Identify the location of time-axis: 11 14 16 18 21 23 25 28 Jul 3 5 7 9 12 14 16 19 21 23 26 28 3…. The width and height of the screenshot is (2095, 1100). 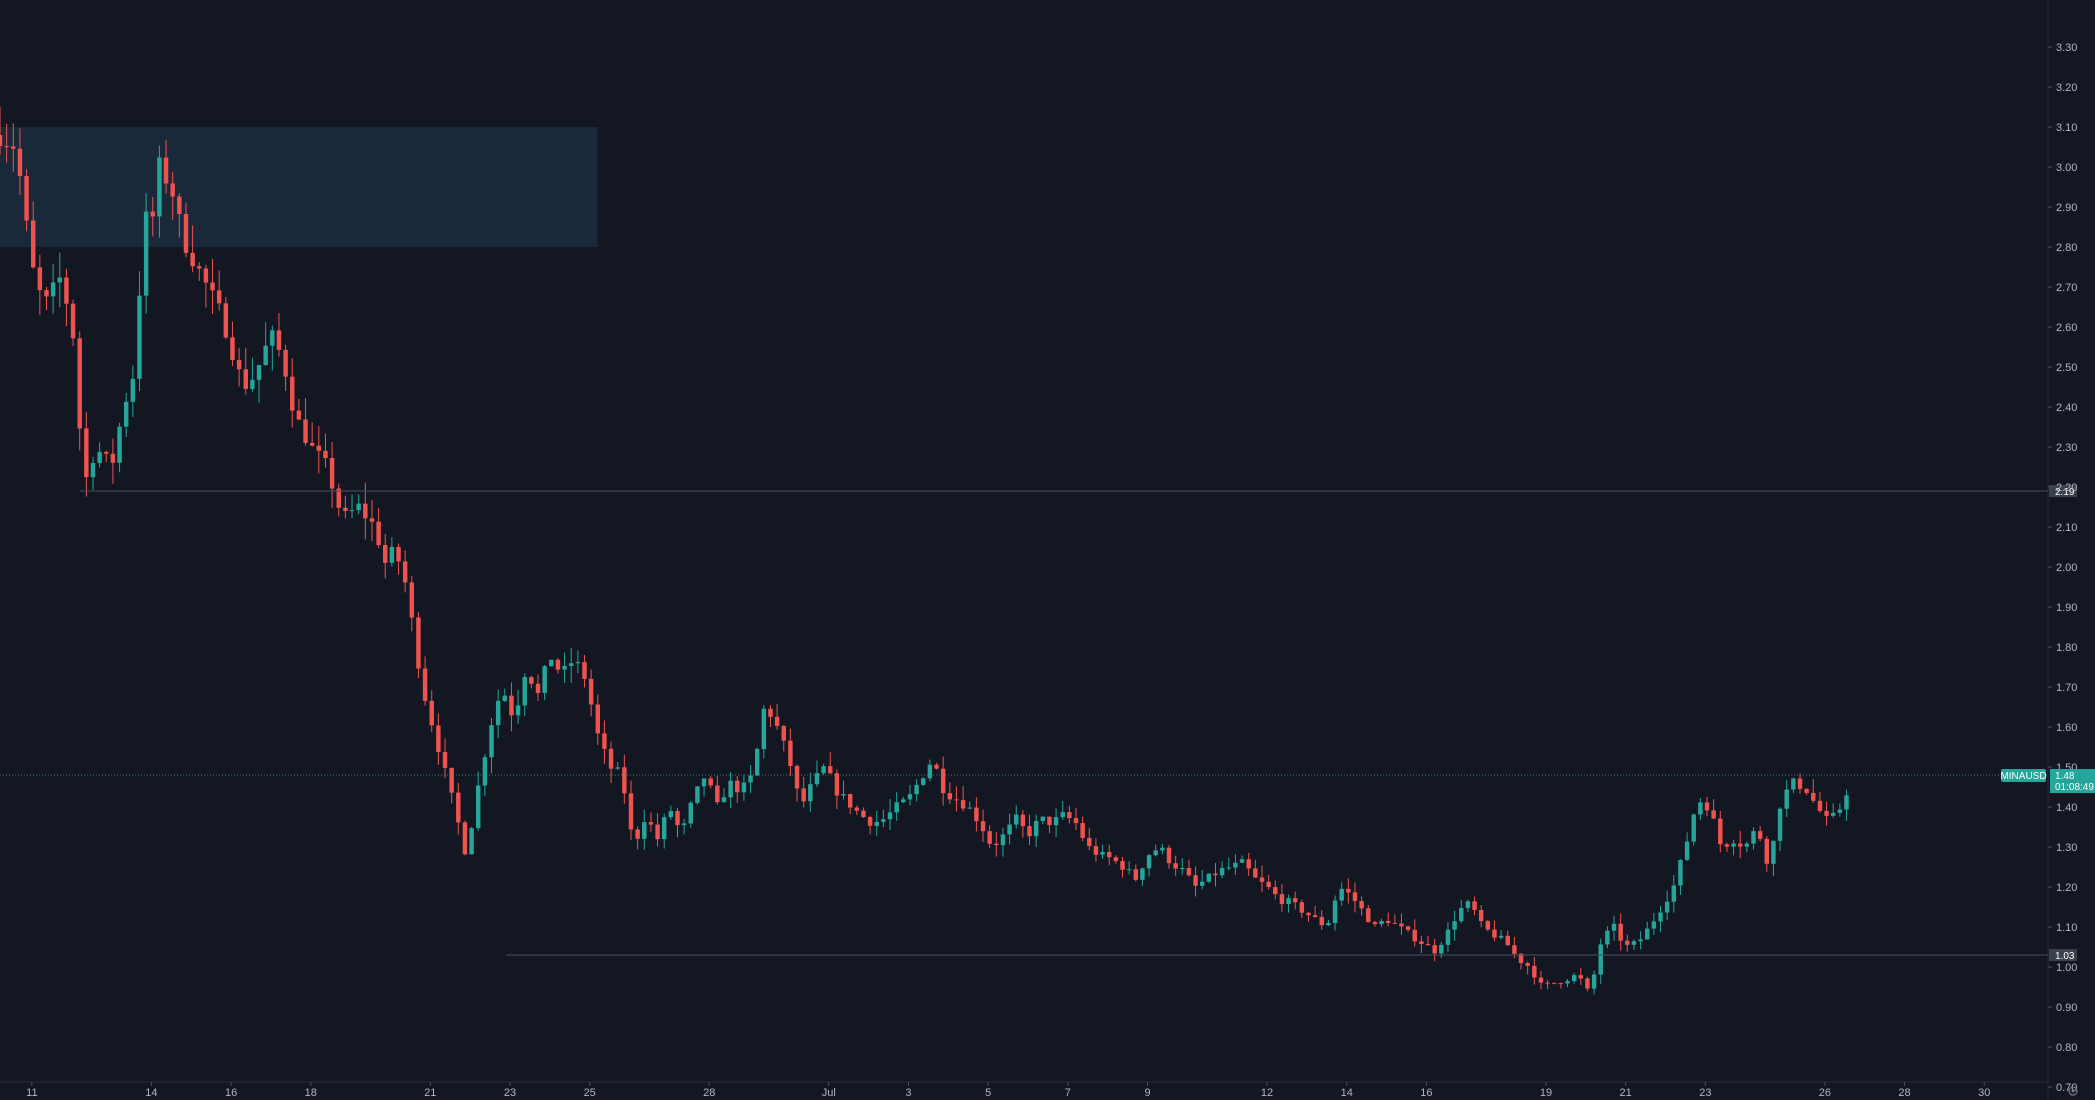
(1024, 1090).